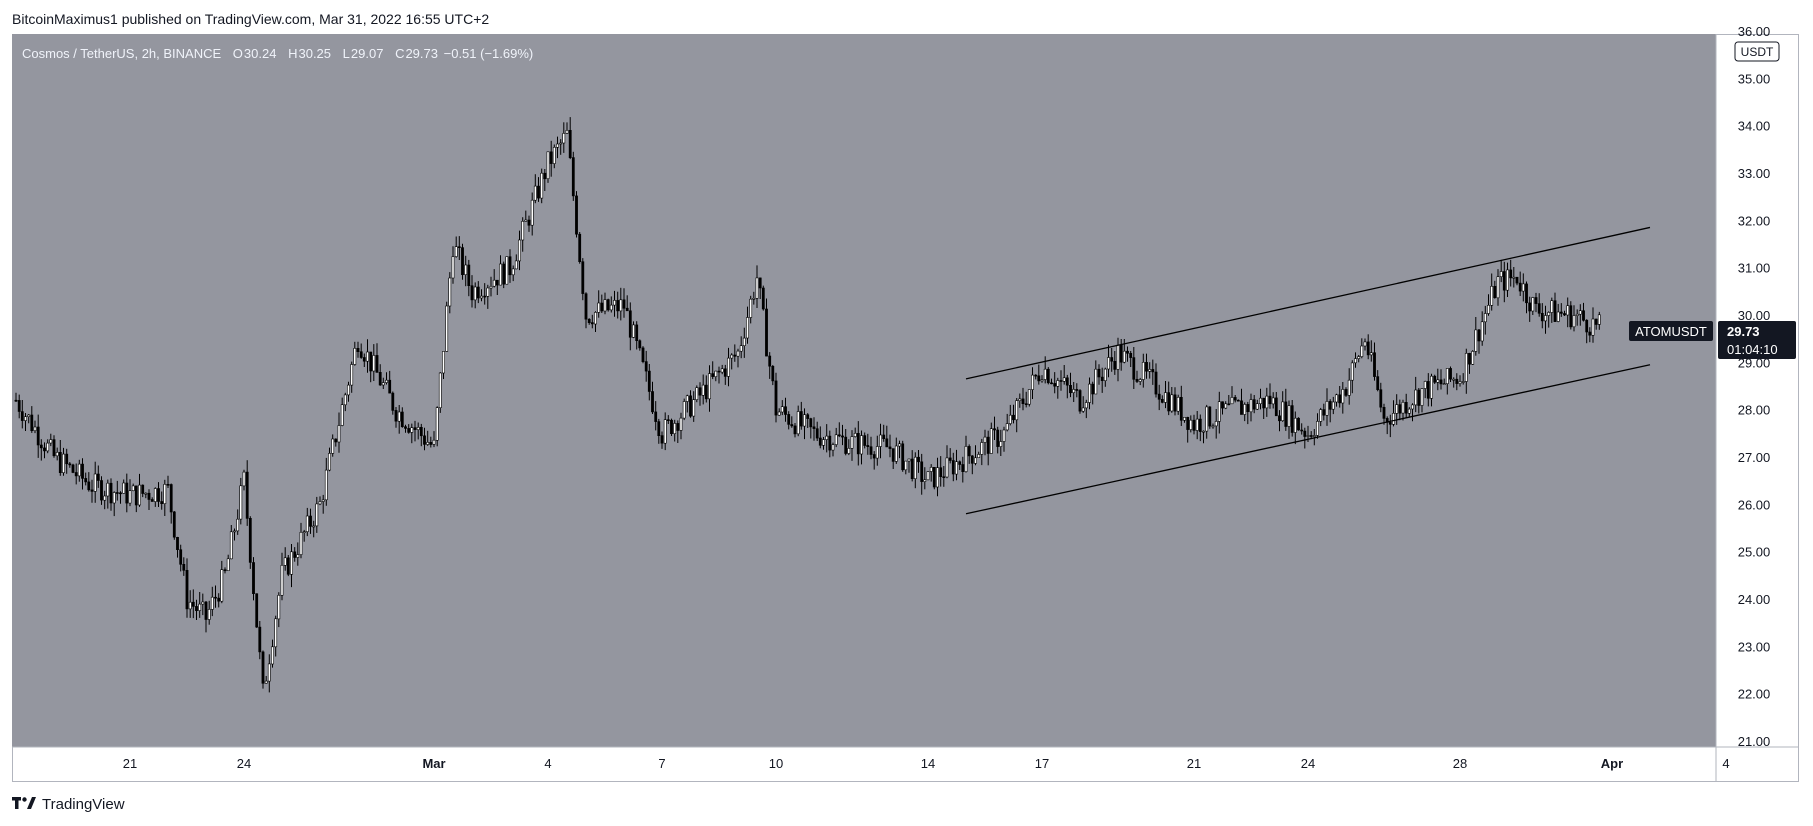  What do you see at coordinates (346, 53) in the screenshot?
I see `low-key: L` at bounding box center [346, 53].